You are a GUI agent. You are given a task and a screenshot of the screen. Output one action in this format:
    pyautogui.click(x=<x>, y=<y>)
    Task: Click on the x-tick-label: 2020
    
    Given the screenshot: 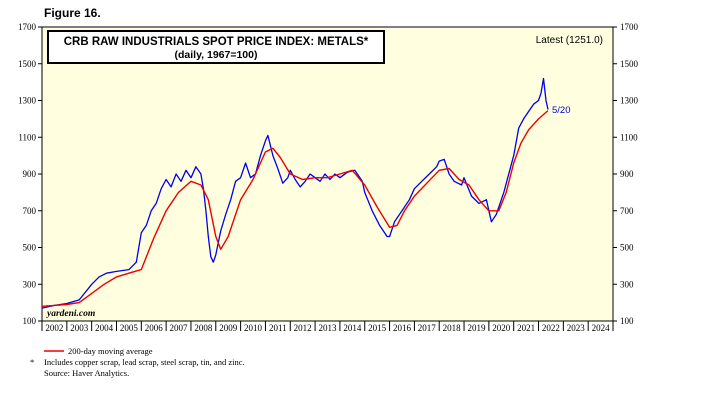 What is the action you would take?
    pyautogui.click(x=501, y=328)
    